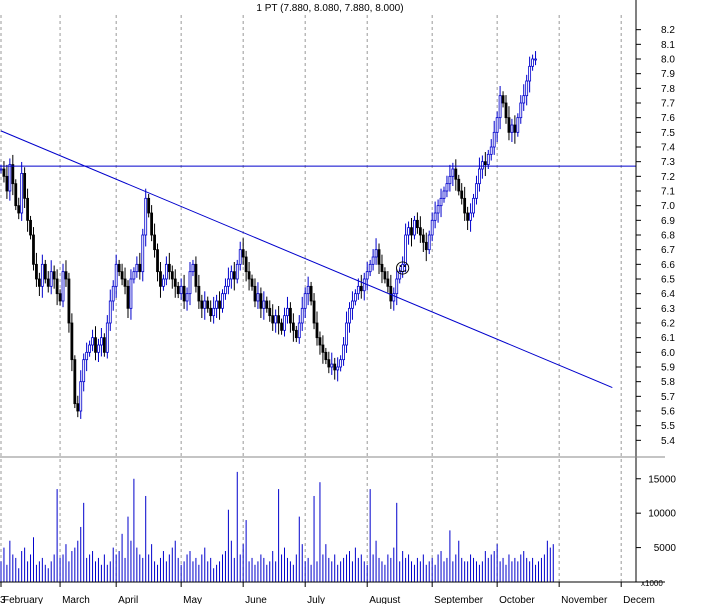 Image resolution: width=705 pixels, height=604 pixels. What do you see at coordinates (384, 599) in the screenshot?
I see `x-tick-august: August` at bounding box center [384, 599].